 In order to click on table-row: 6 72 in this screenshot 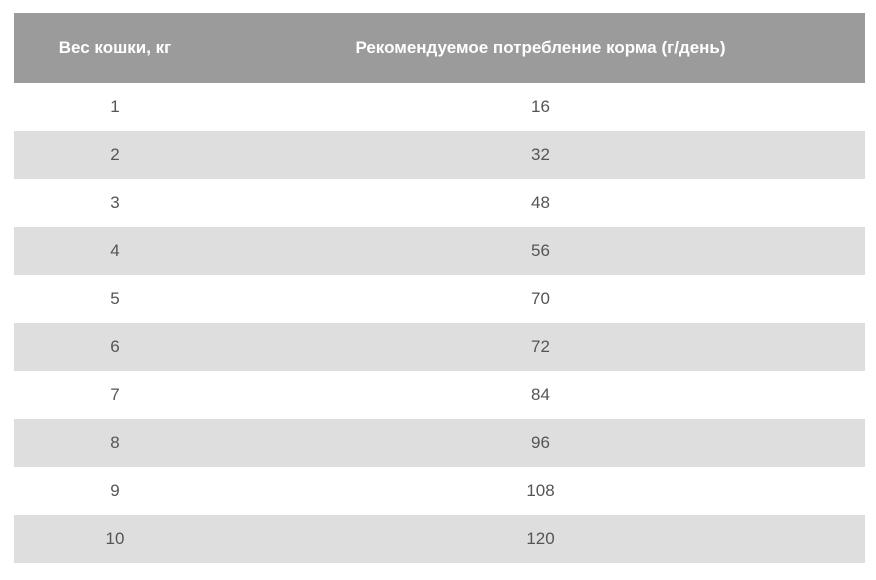, I will do `click(439, 347)`.